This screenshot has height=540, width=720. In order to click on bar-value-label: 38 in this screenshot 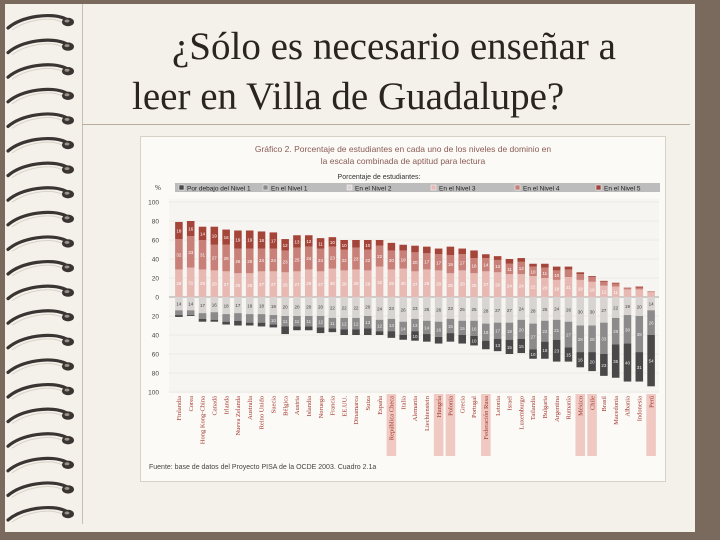, I will do `click(640, 334)`.